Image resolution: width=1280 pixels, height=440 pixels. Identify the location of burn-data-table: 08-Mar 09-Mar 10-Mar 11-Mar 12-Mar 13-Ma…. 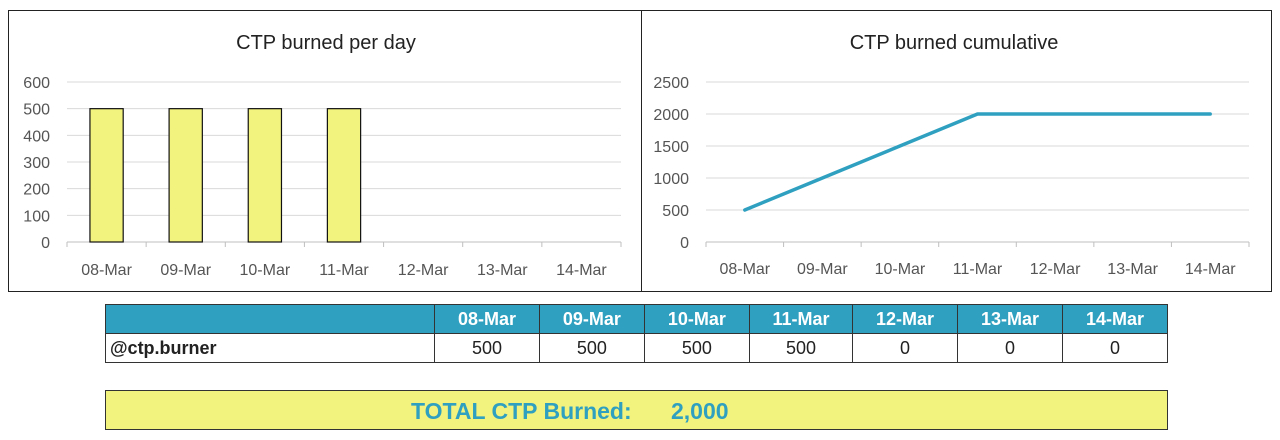
(637, 333).